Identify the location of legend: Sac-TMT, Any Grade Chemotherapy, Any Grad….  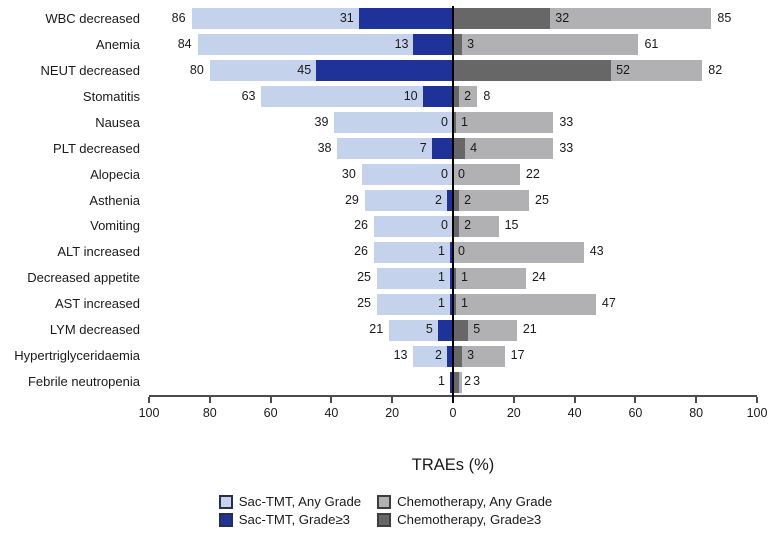
(385, 510).